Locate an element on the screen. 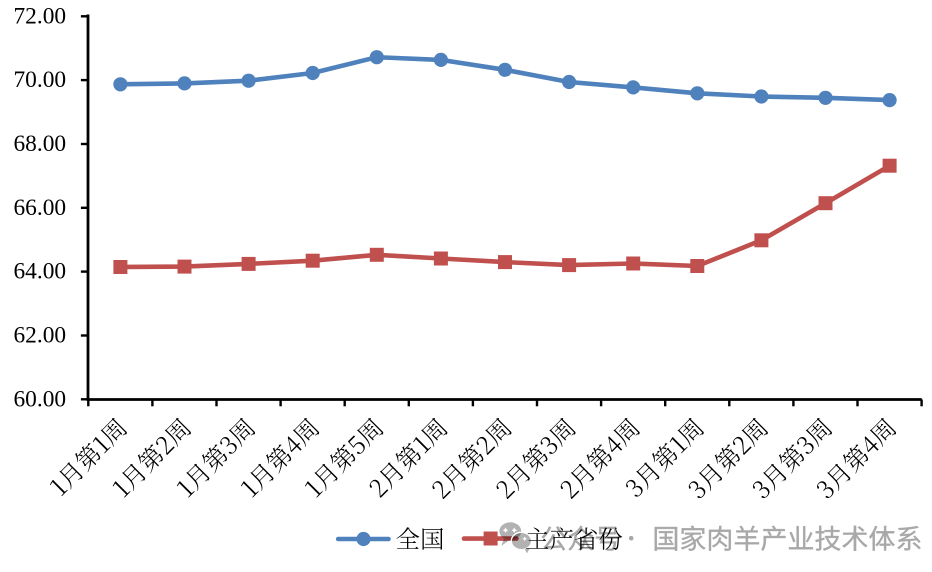 The image size is (932, 572). svg-text: 70.00 is located at coordinates (39, 80).